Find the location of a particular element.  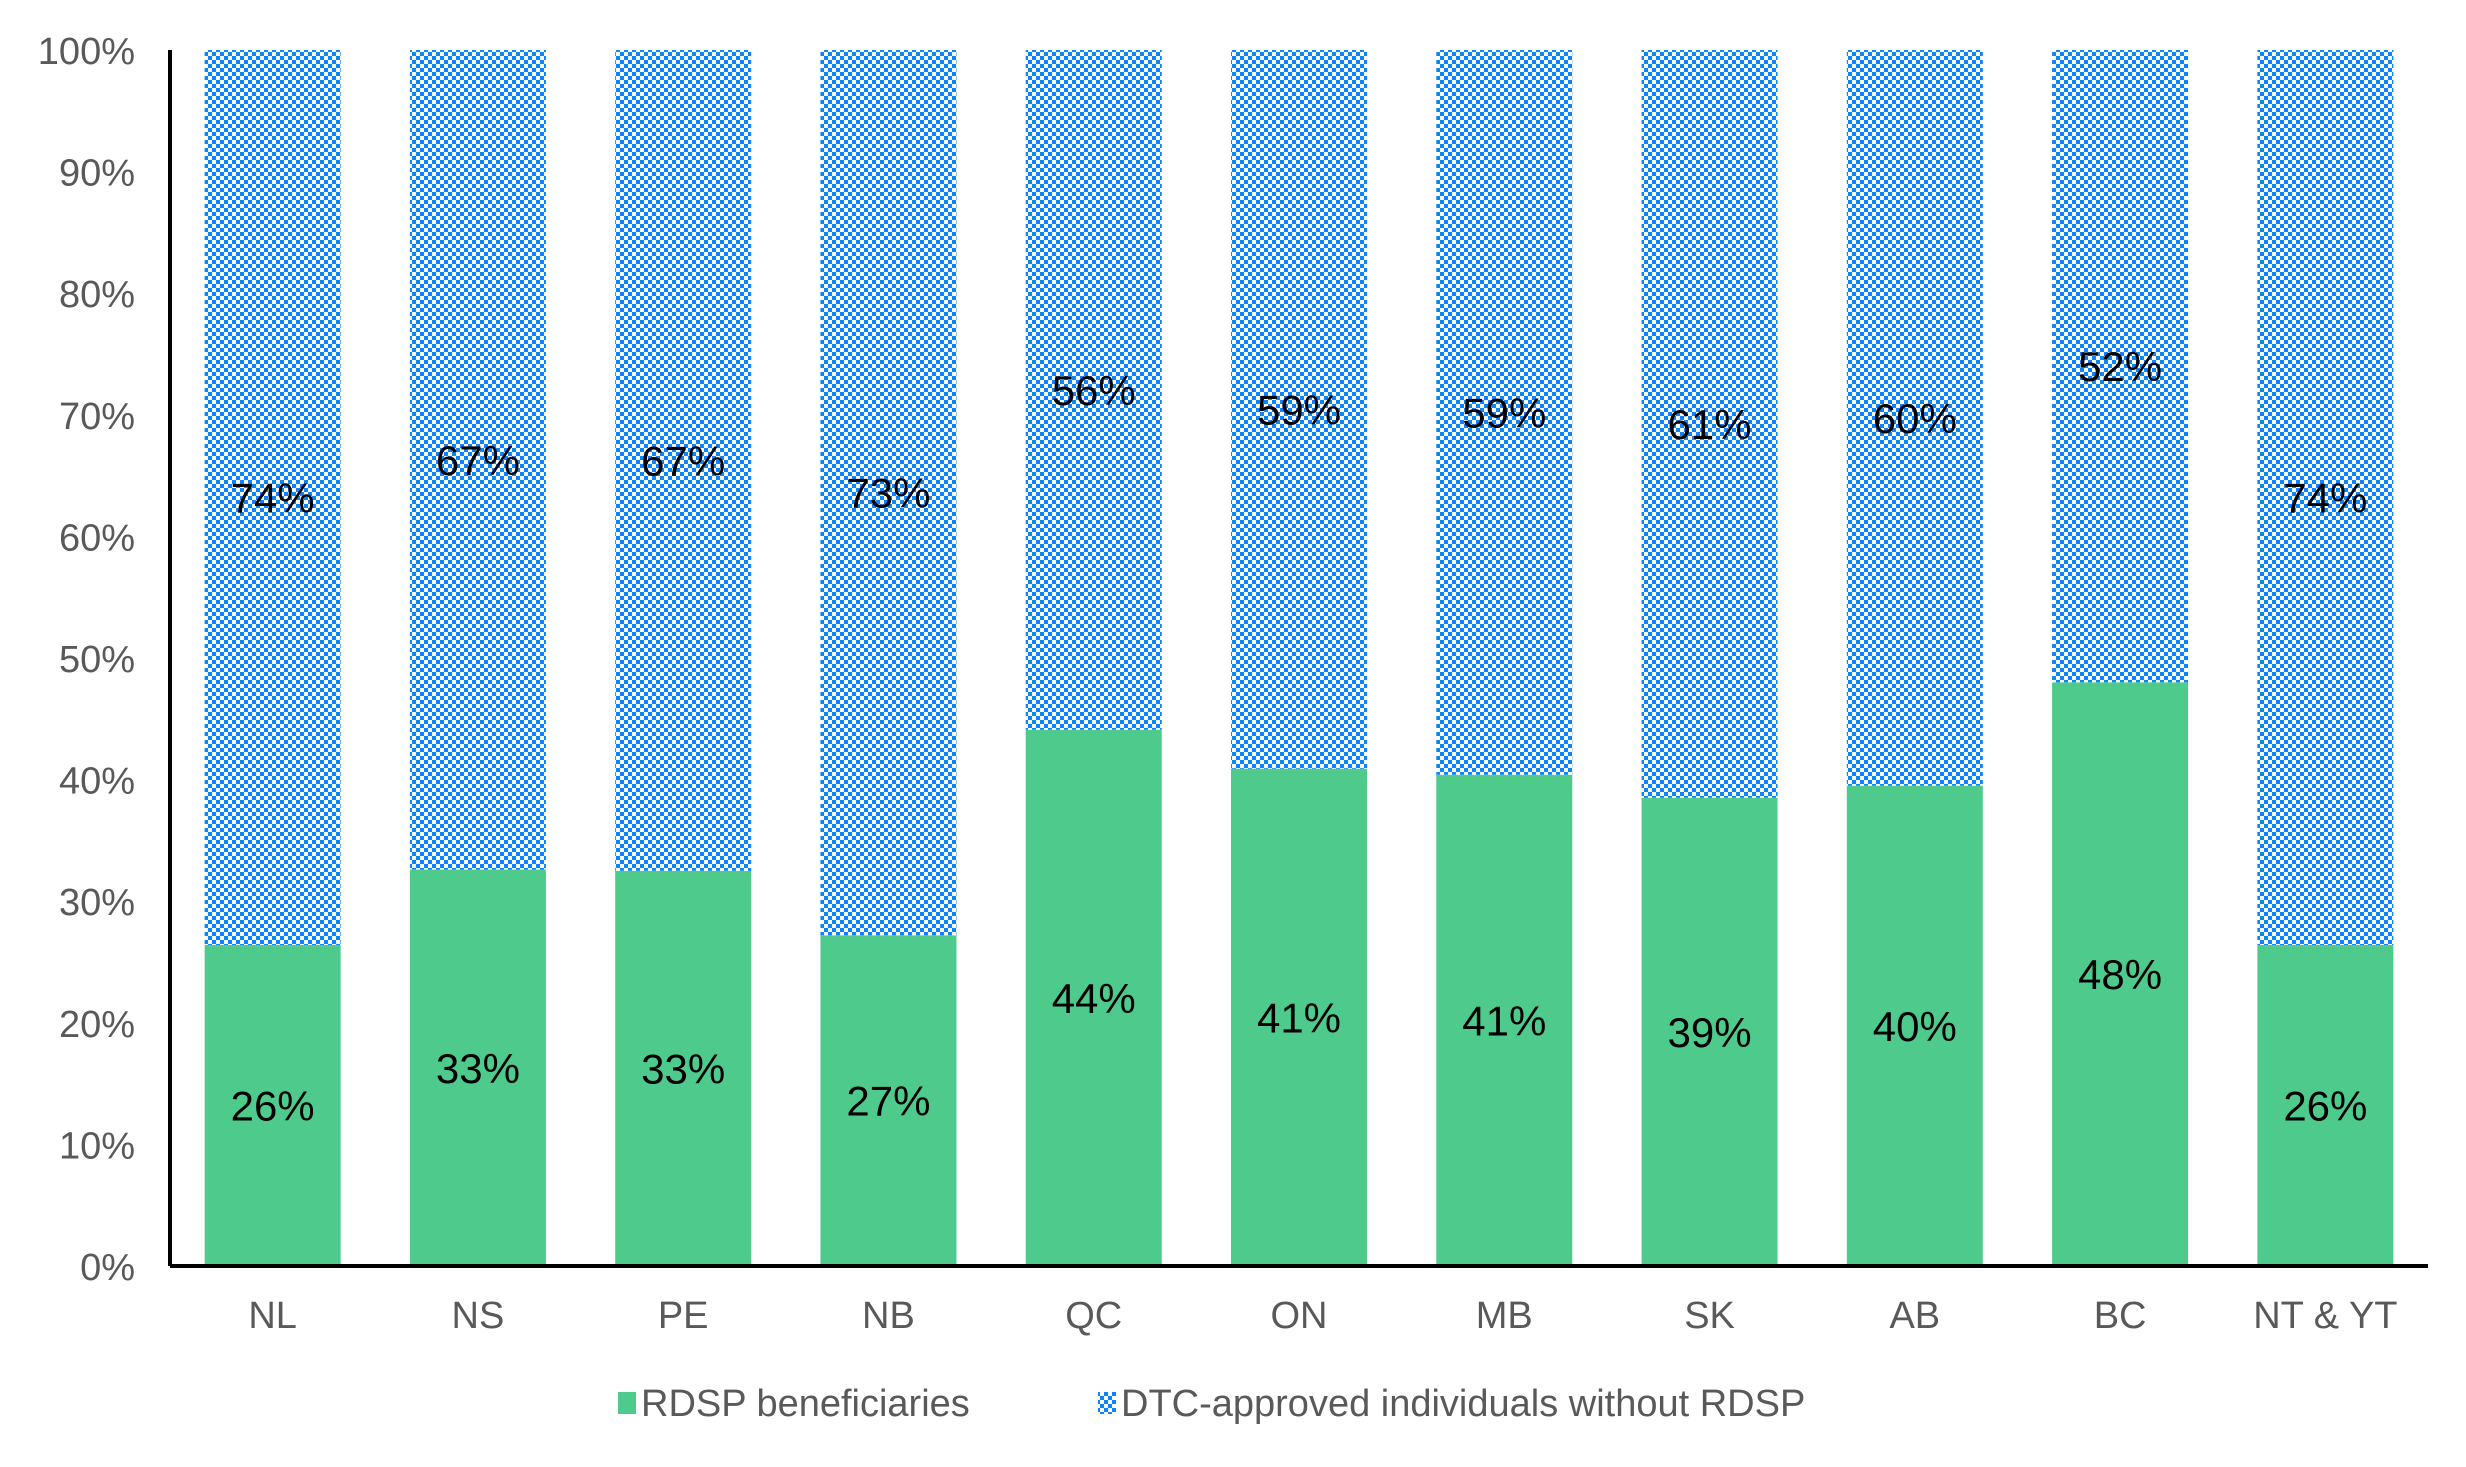

y-tick-label: 90% is located at coordinates (97, 174).